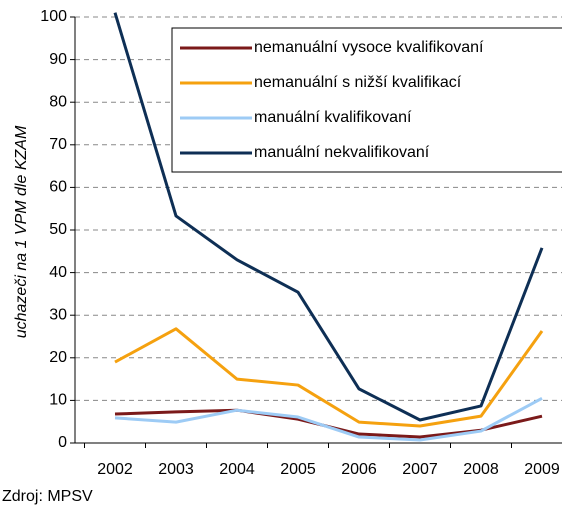  I want to click on y-tick-label: 70, so click(58, 144).